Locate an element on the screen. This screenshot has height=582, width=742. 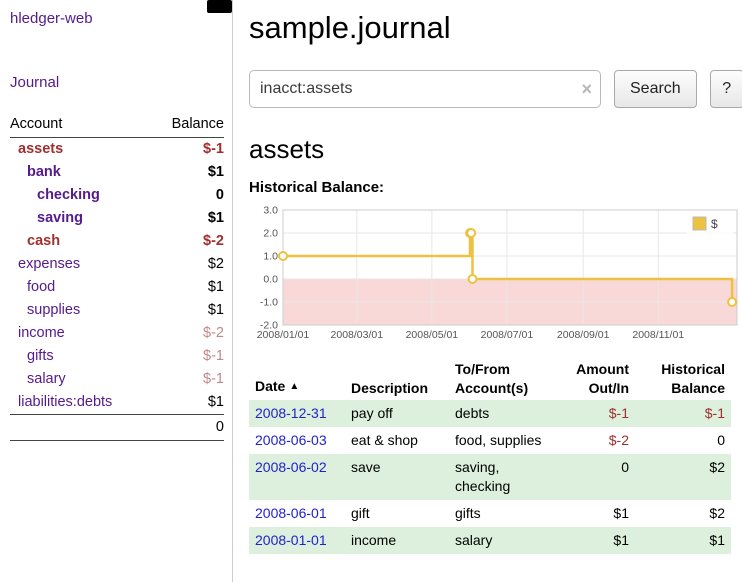
svg-text: 2008/01/01 is located at coordinates (283, 335).